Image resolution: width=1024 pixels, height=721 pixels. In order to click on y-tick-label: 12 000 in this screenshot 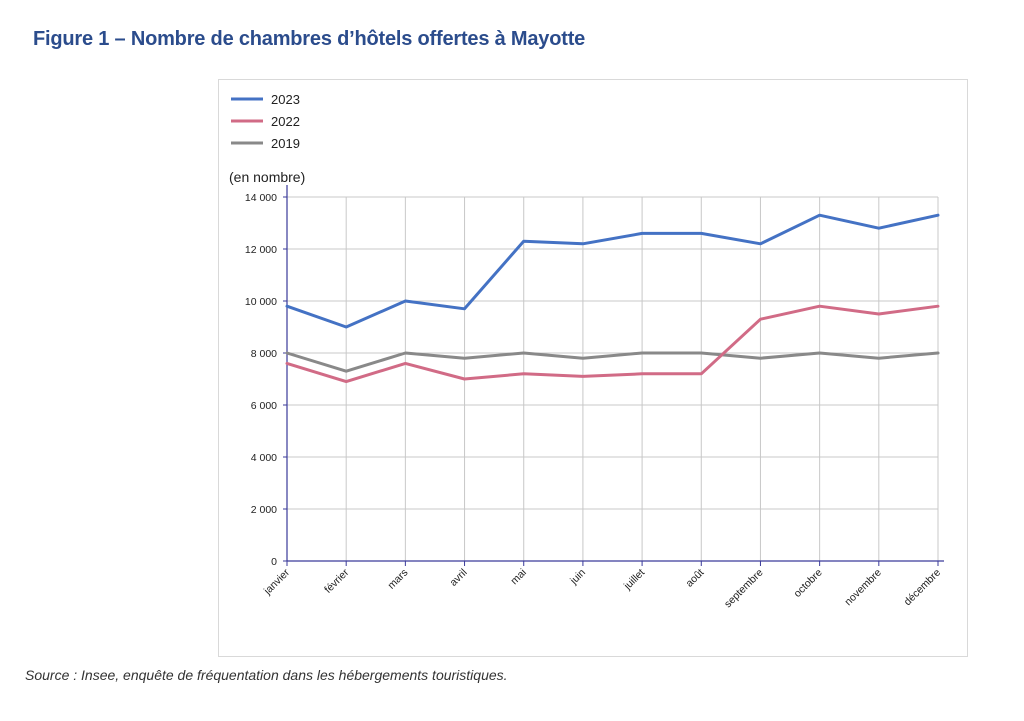, I will do `click(261, 250)`.